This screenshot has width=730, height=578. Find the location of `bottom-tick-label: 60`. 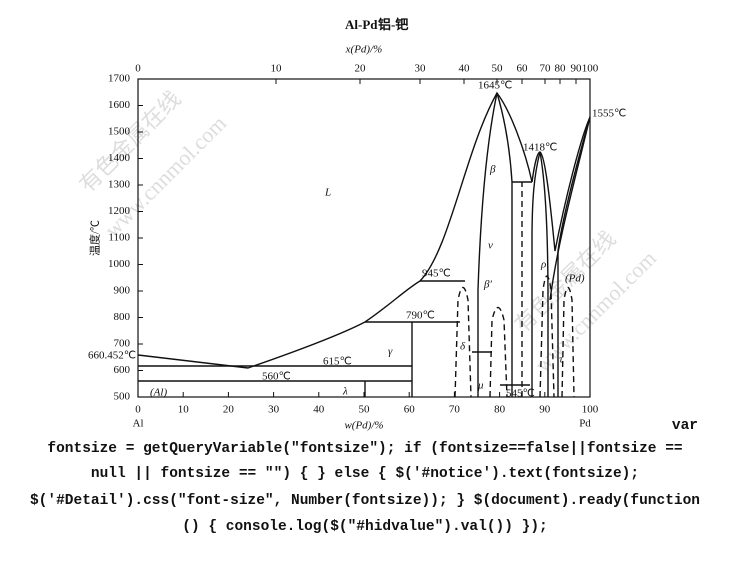

bottom-tick-label: 60 is located at coordinates (410, 410).